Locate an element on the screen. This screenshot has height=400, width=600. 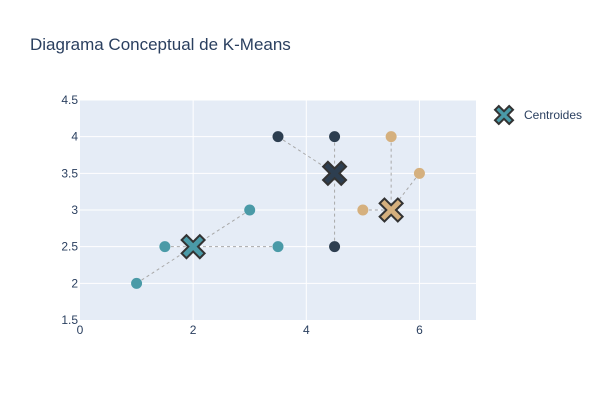
legend: Centroides is located at coordinates (537, 115).